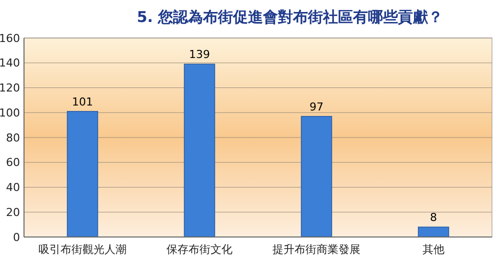 This screenshot has width=500, height=262. What do you see at coordinates (317, 107) in the screenshot?
I see `data-label: 97` at bounding box center [317, 107].